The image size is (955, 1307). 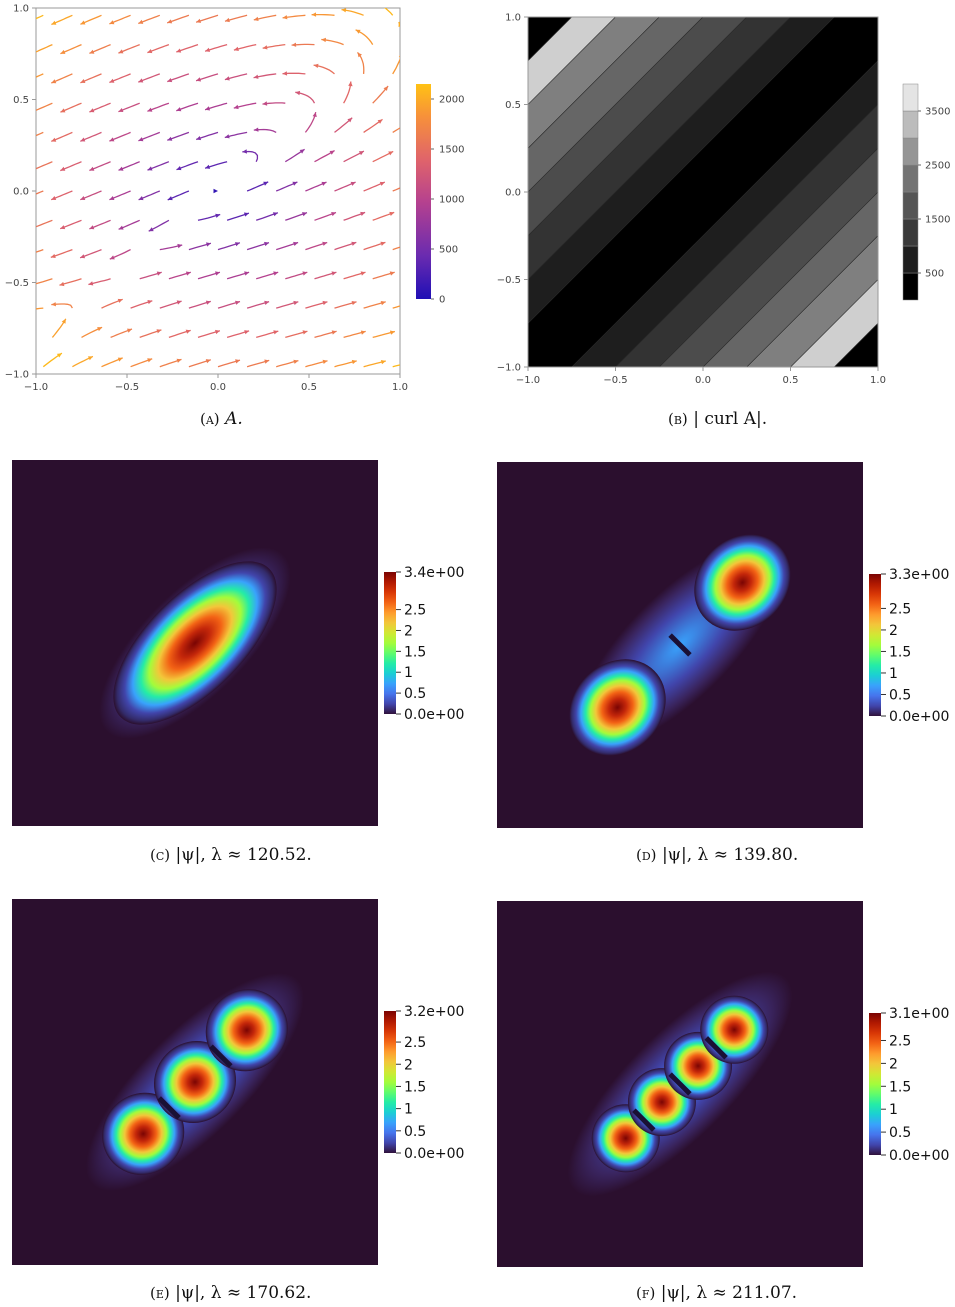 What do you see at coordinates (36, 387) in the screenshot?
I see `x-tick-label: −1.0` at bounding box center [36, 387].